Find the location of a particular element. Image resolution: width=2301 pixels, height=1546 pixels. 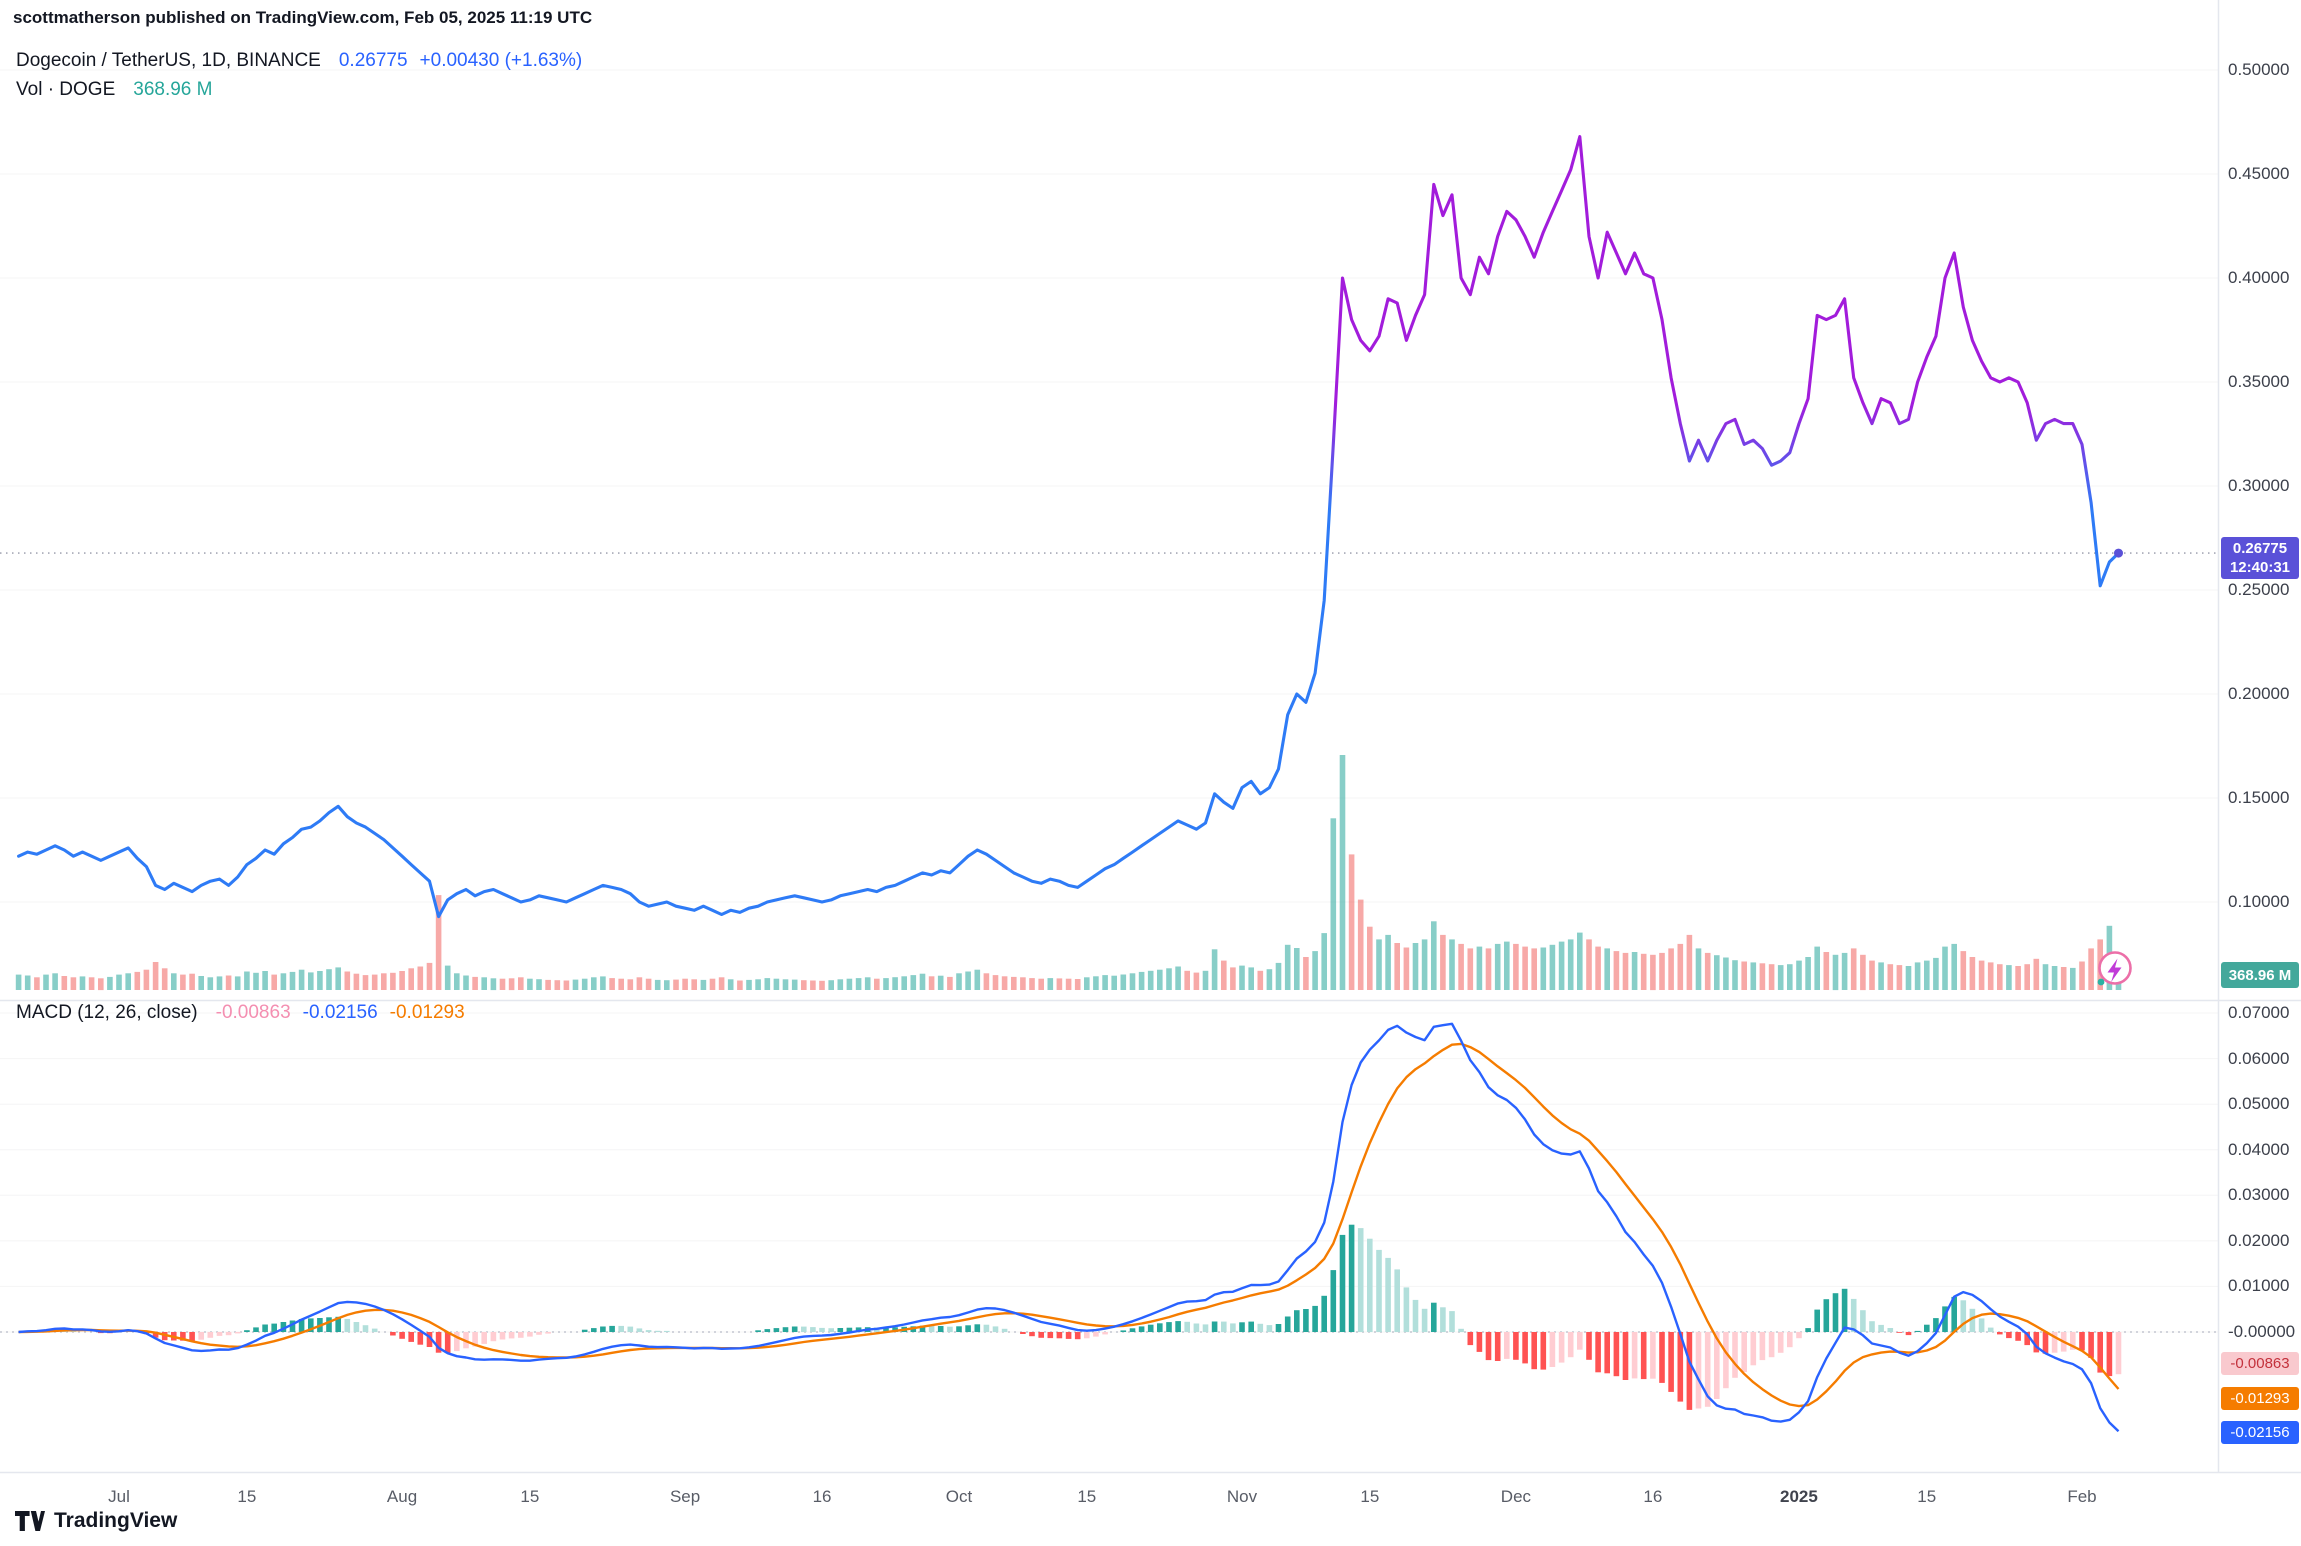

price-axis-label: 0.35000 is located at coordinates (2259, 381).